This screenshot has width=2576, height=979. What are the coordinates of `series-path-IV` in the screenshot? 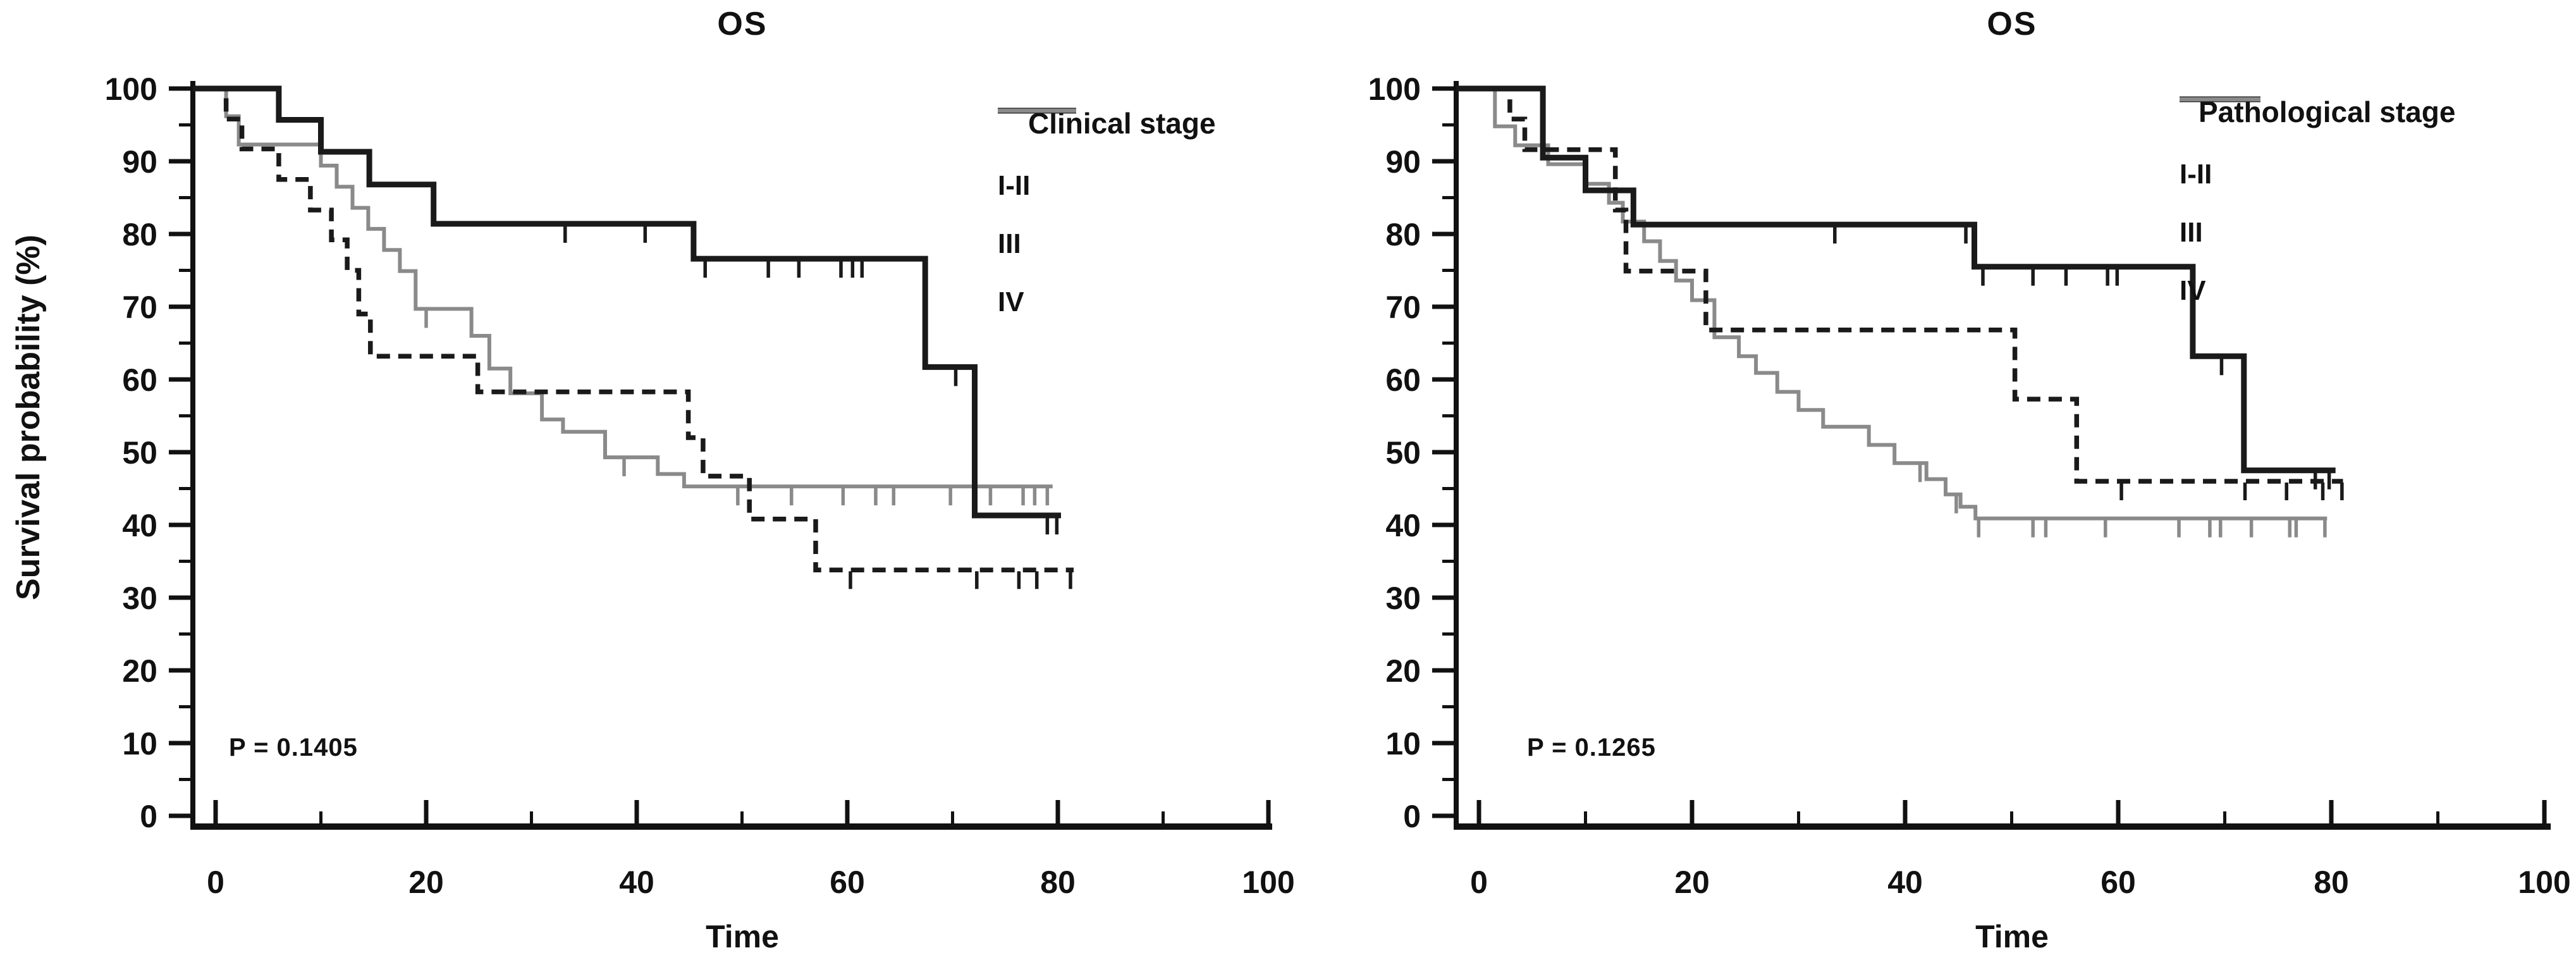 It's located at (623, 288).